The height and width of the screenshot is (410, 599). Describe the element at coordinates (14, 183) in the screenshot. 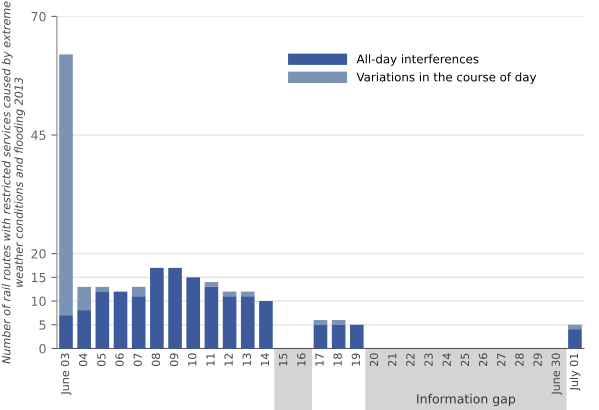

I see `y-axis-title: Number of rail routes with restricted services caused by extreme weather conditions and flooding 2013` at that location.